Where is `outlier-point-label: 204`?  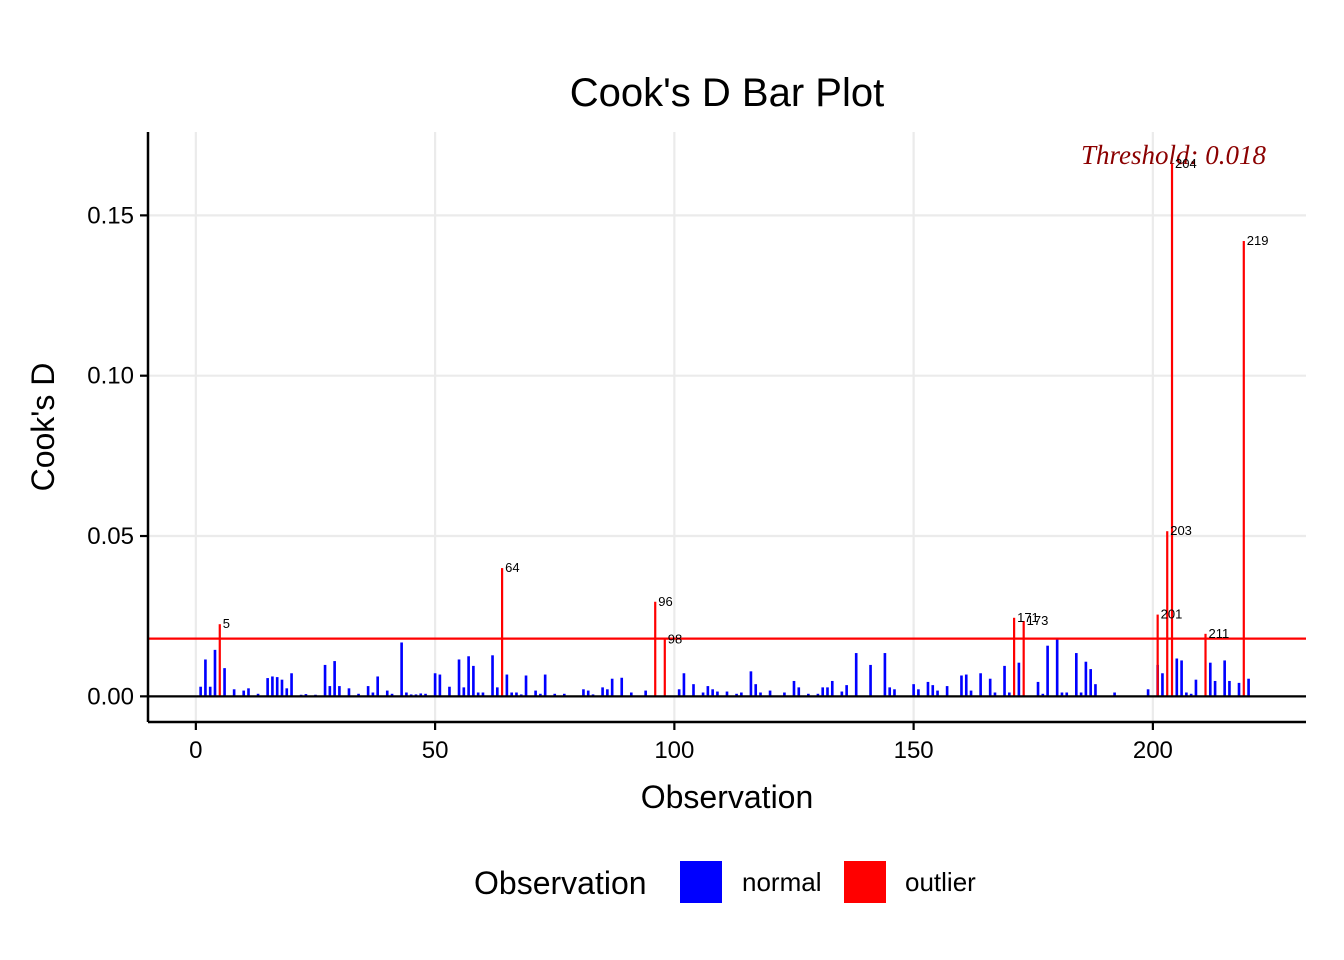 outlier-point-label: 204 is located at coordinates (1186, 163).